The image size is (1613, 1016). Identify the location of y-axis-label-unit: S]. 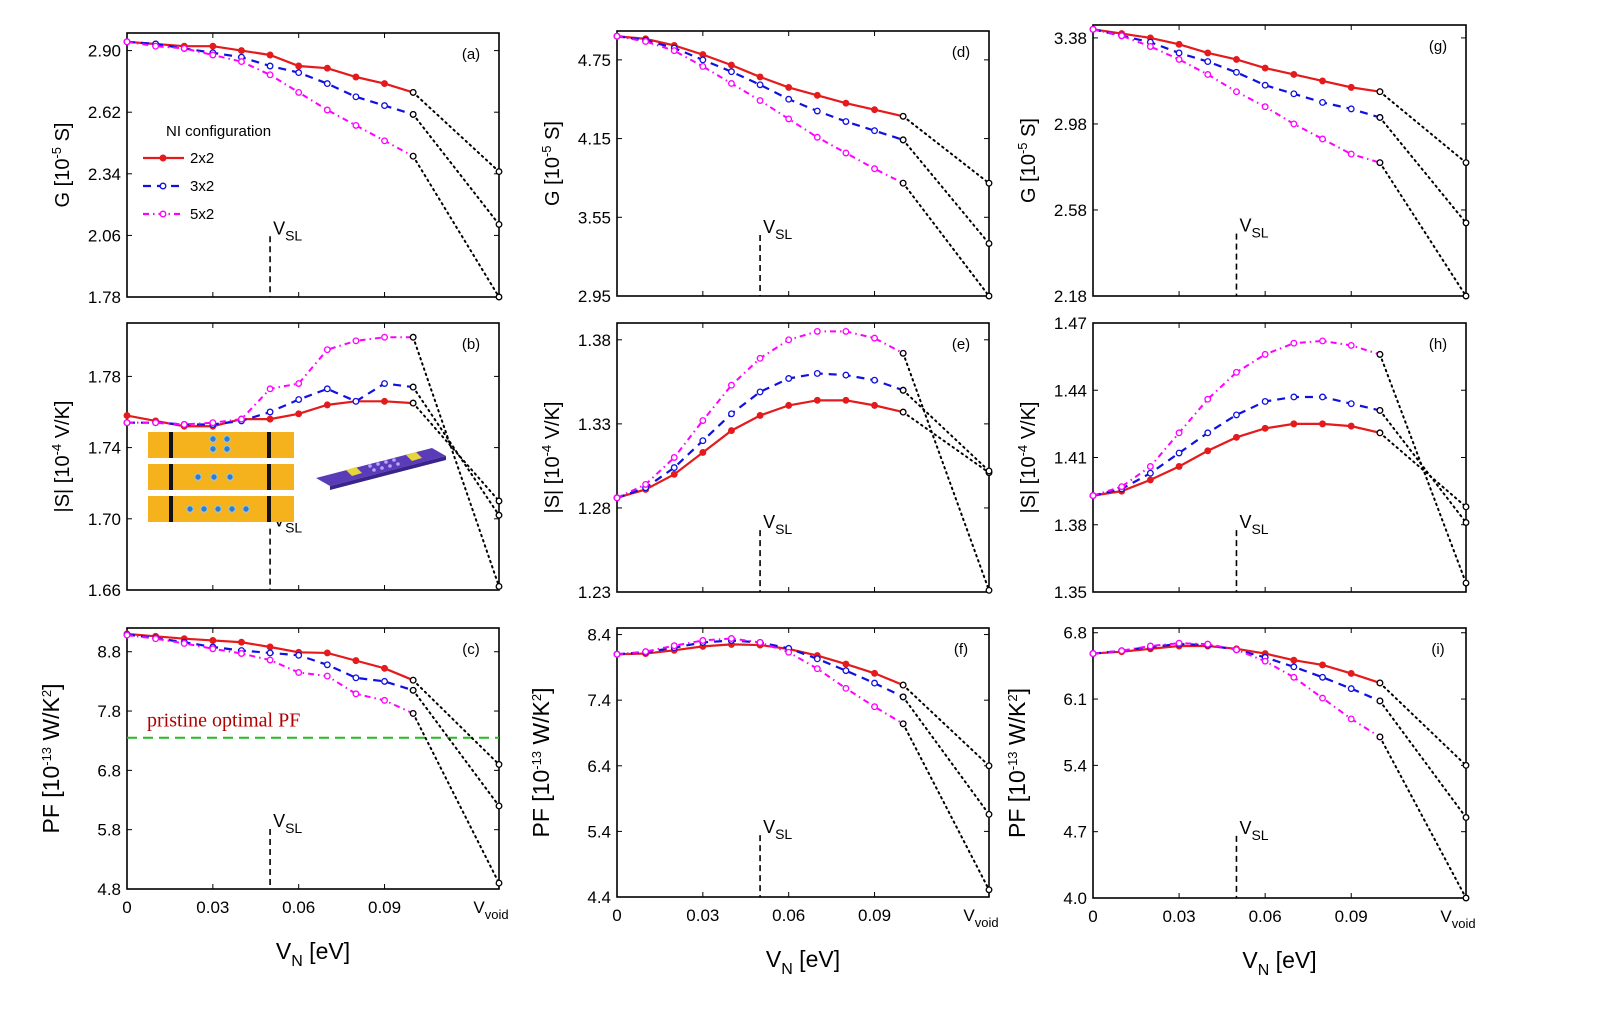
(553, 133).